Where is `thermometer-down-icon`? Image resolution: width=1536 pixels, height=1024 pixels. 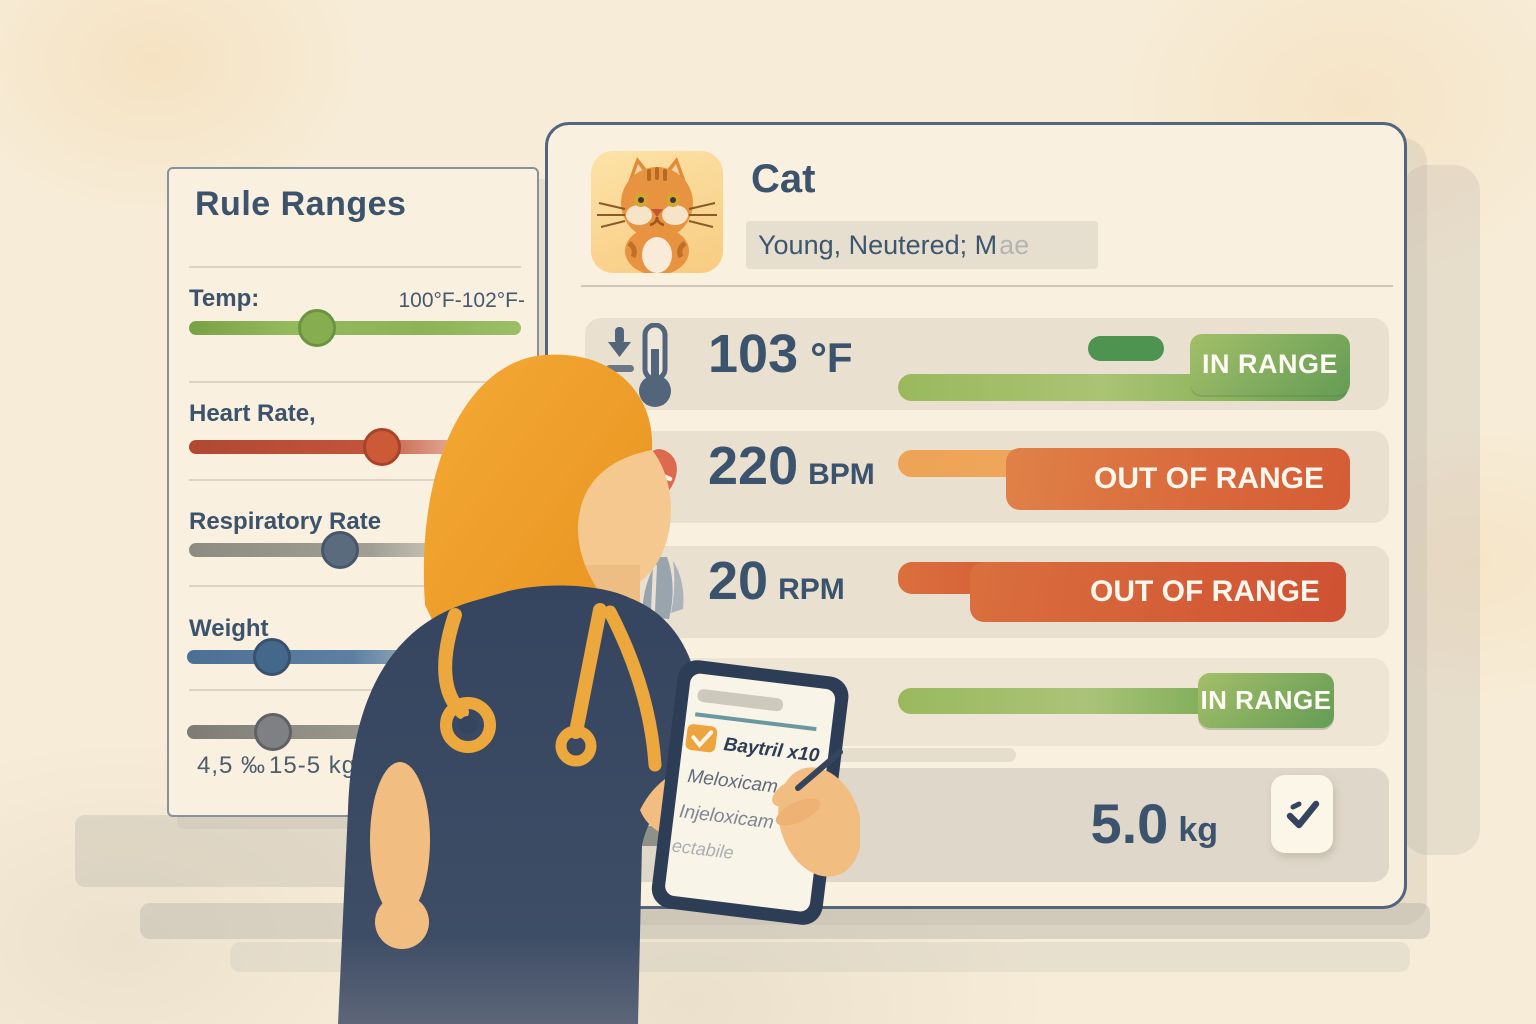
thermometer-down-icon is located at coordinates (638, 365).